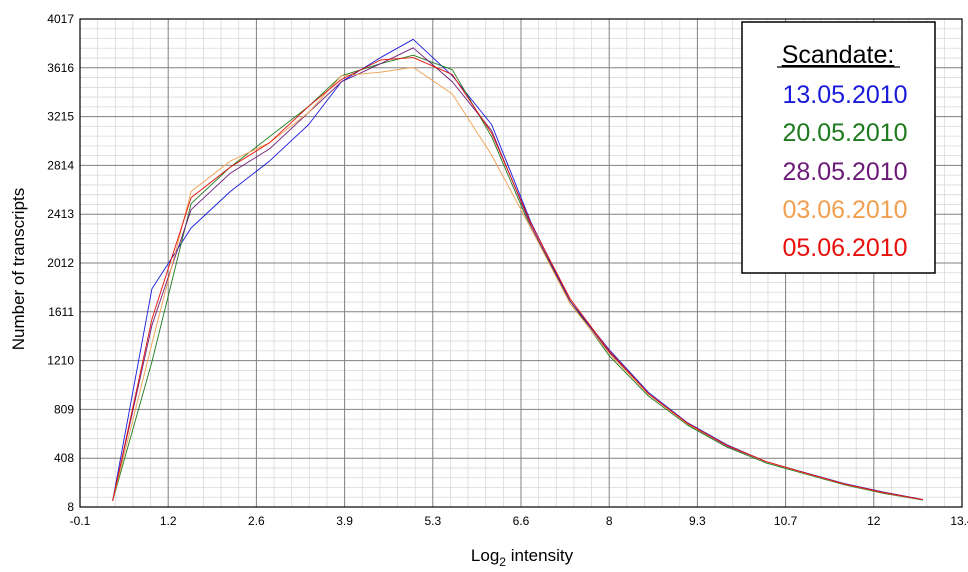  I want to click on y-tick-labels: 8 408 809 1210 1611 2012 2413 2814 3215 3616 4017, so click(60, 263).